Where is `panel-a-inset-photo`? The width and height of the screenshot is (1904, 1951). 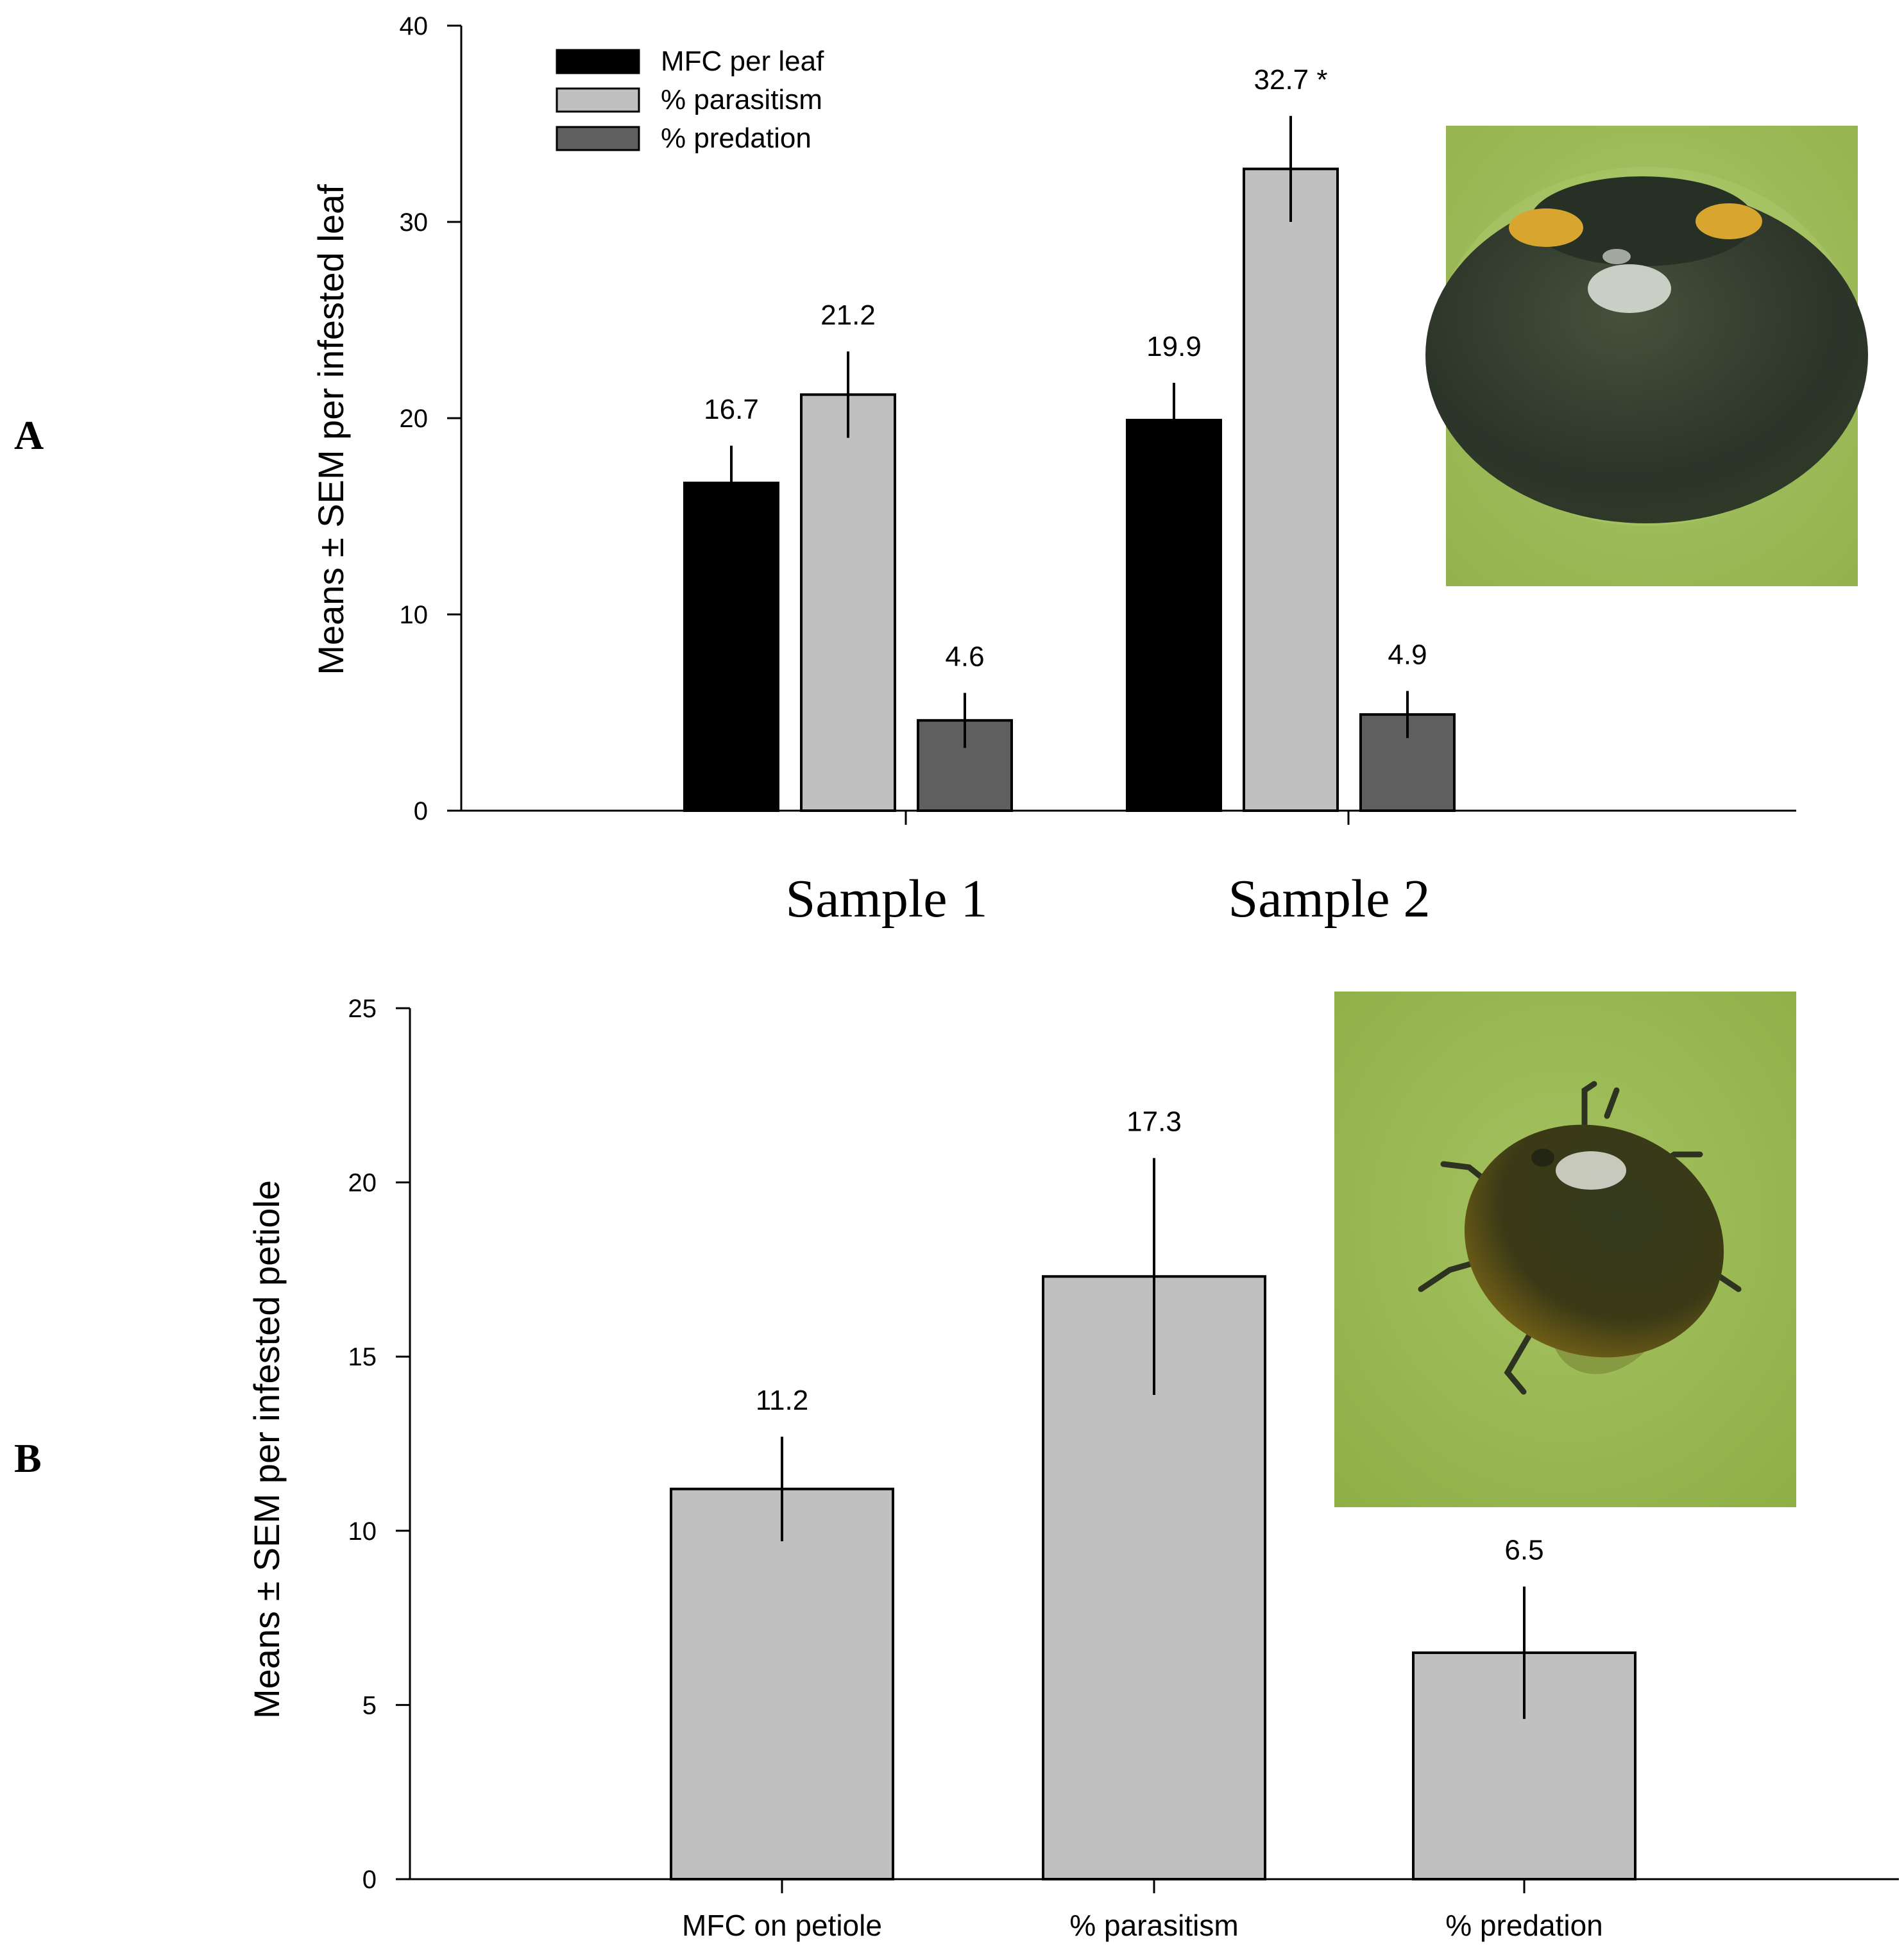 panel-a-inset-photo is located at coordinates (1646, 356).